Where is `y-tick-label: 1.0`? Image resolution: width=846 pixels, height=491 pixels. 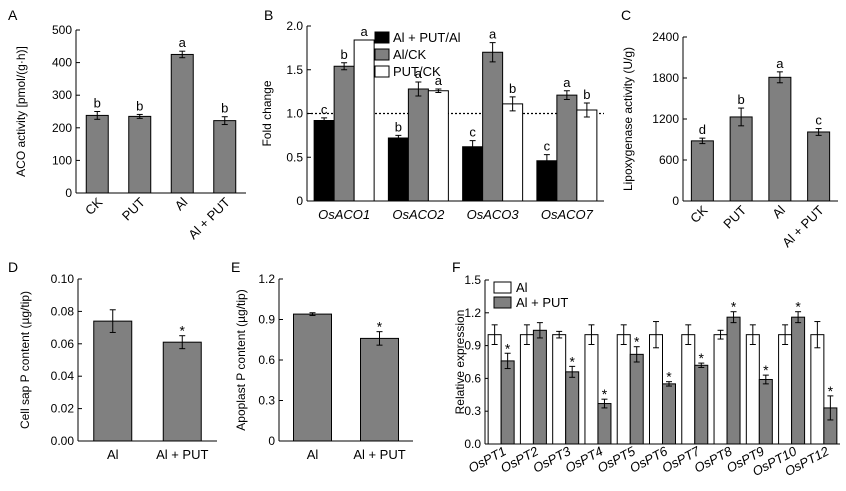
y-tick-label: 1.0 is located at coordinates (294, 114).